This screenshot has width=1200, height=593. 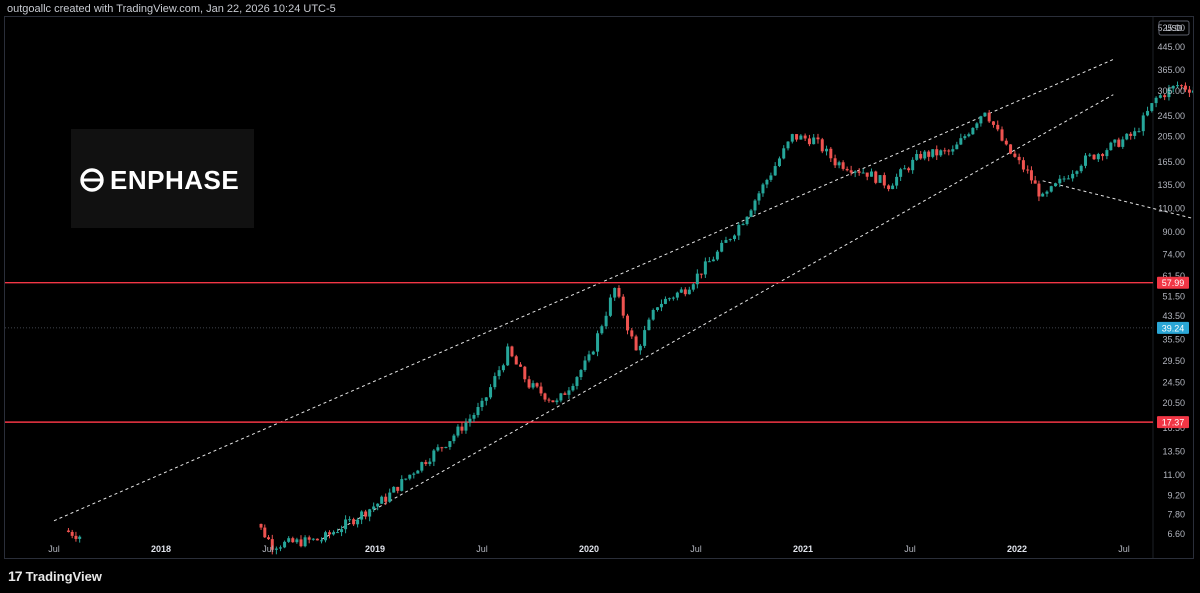 What do you see at coordinates (1174, 28) in the screenshot?
I see `currency-button` at bounding box center [1174, 28].